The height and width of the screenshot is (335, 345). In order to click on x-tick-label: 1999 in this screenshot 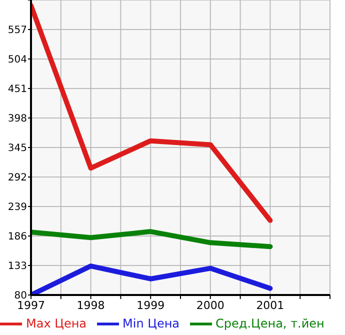, I will do `click(150, 305)`.